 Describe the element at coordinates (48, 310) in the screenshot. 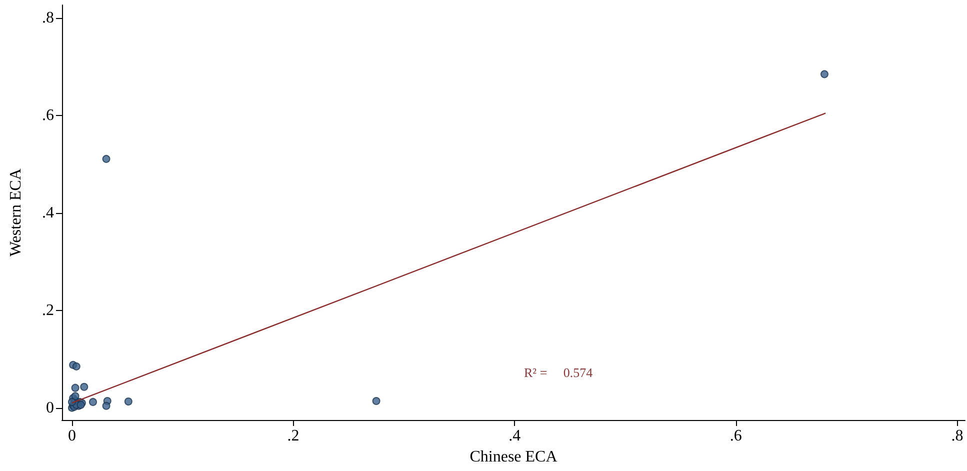

I see `y-tick-label: .2` at that location.